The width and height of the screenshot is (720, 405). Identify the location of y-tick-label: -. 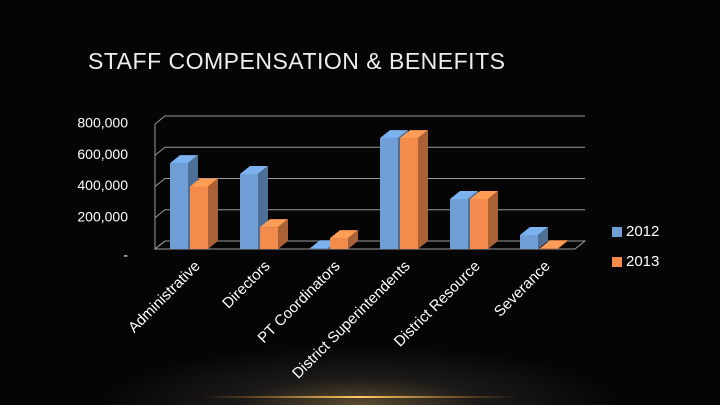
(125, 255).